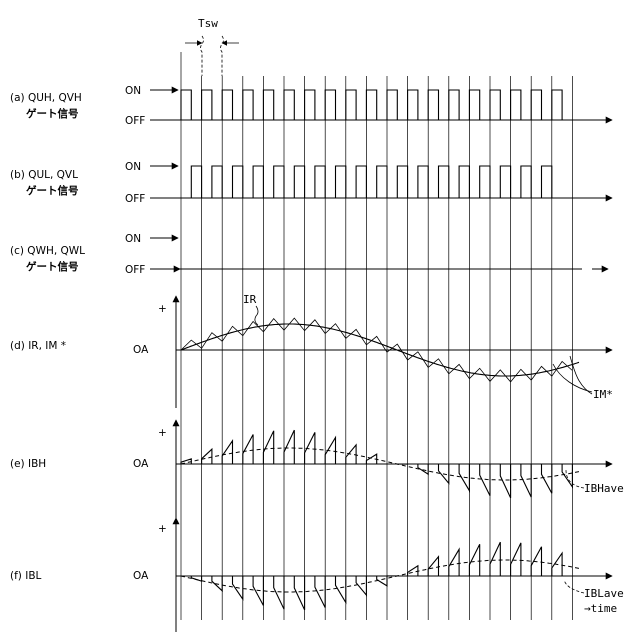  What do you see at coordinates (317, 470) in the screenshot?
I see `panel-e: (e) IBH OA + IBHave` at bounding box center [317, 470].